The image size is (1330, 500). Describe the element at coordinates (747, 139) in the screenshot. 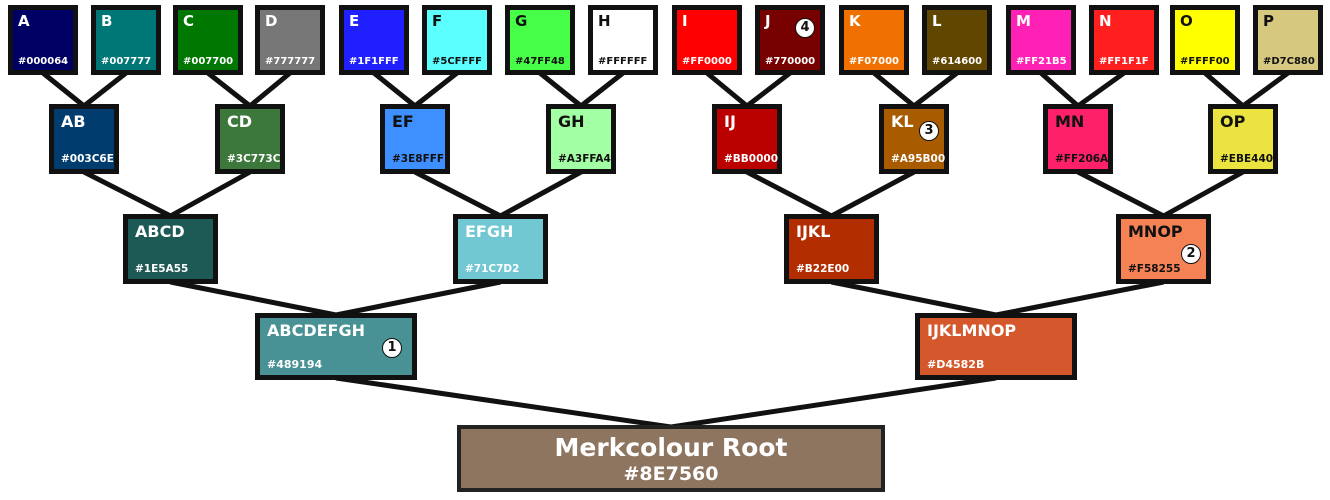

I see `node-ij: IJ #BB0000` at that location.